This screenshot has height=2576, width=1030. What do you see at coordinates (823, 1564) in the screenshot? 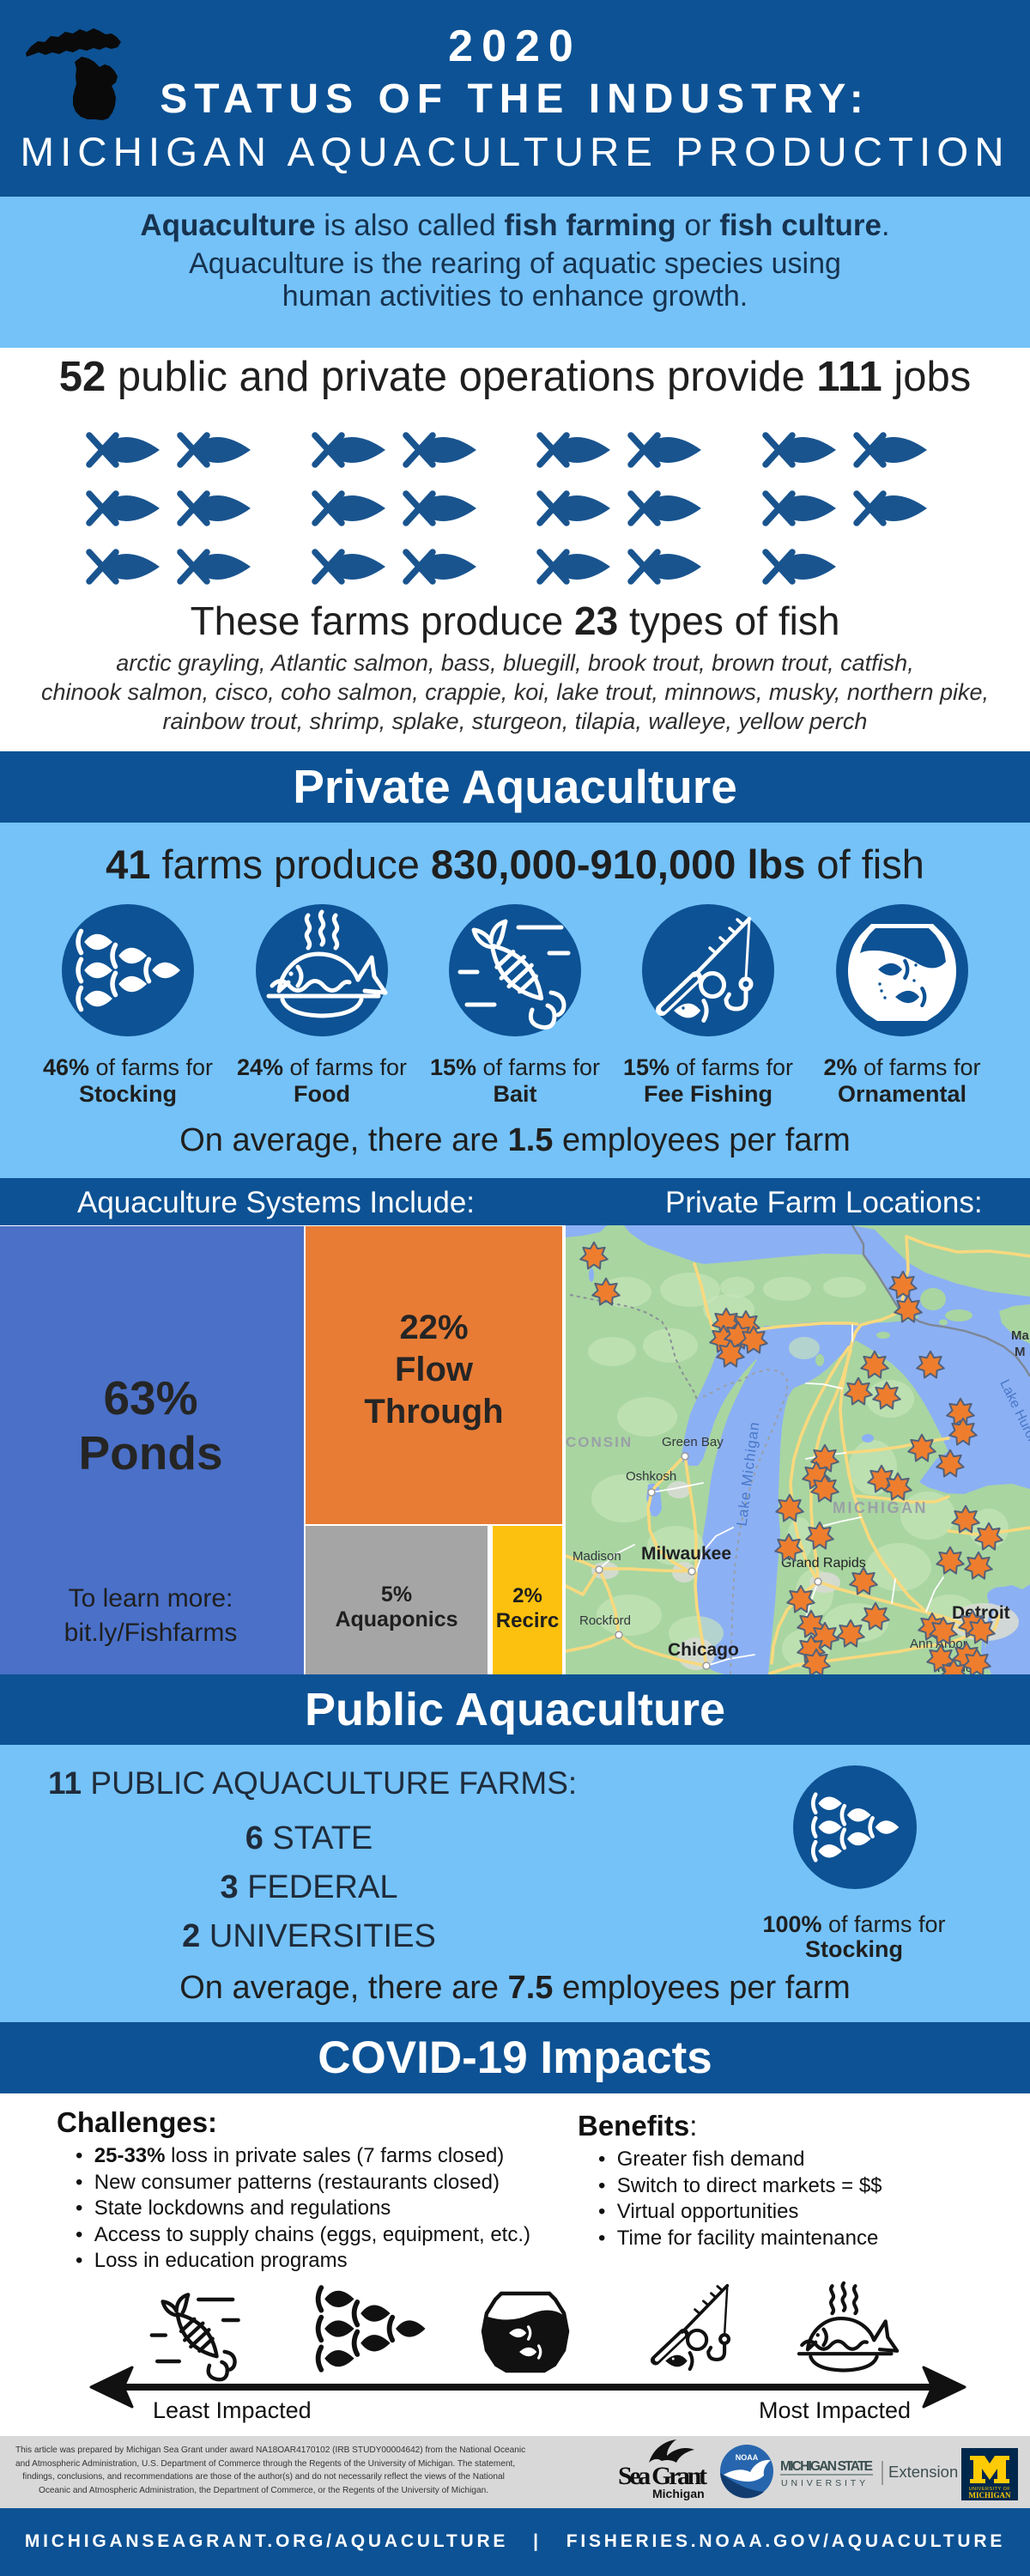
I see `svg-text: Grand Rapids` at bounding box center [823, 1564].